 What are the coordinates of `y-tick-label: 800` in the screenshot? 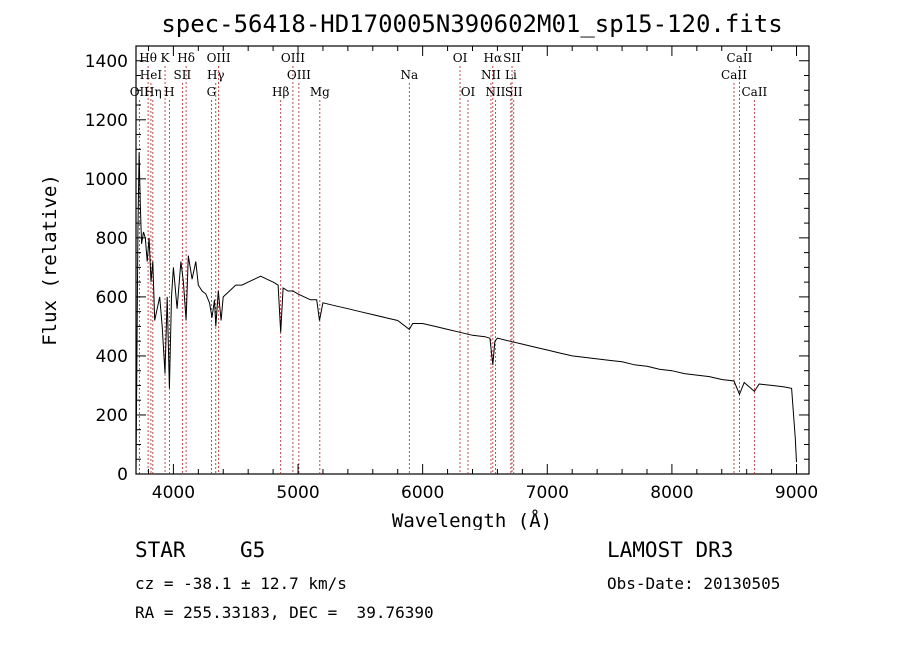 It's located at (112, 239).